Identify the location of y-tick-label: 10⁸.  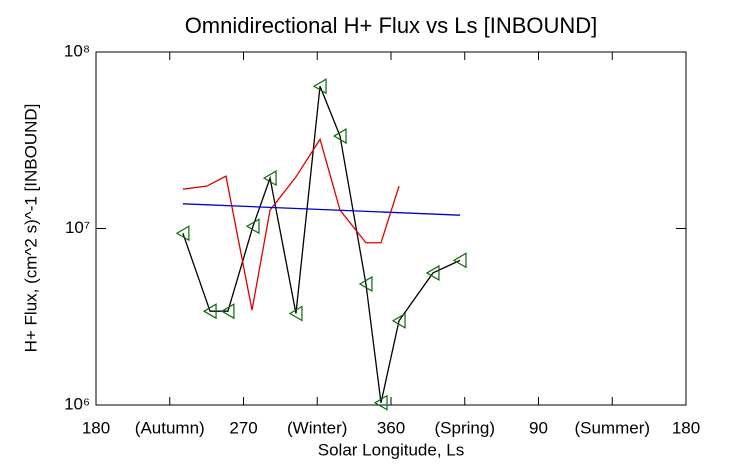
(77, 50).